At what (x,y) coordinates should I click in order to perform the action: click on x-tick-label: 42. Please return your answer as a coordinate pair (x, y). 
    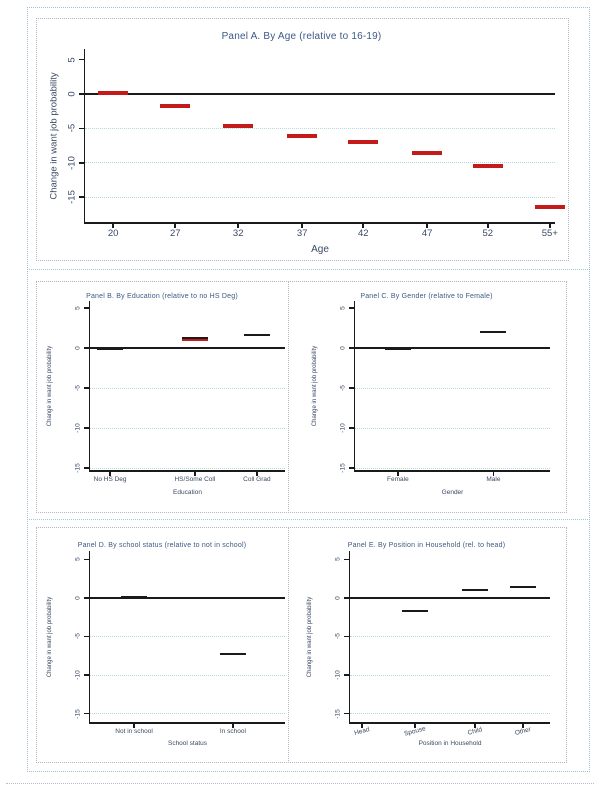
    Looking at the image, I should click on (363, 233).